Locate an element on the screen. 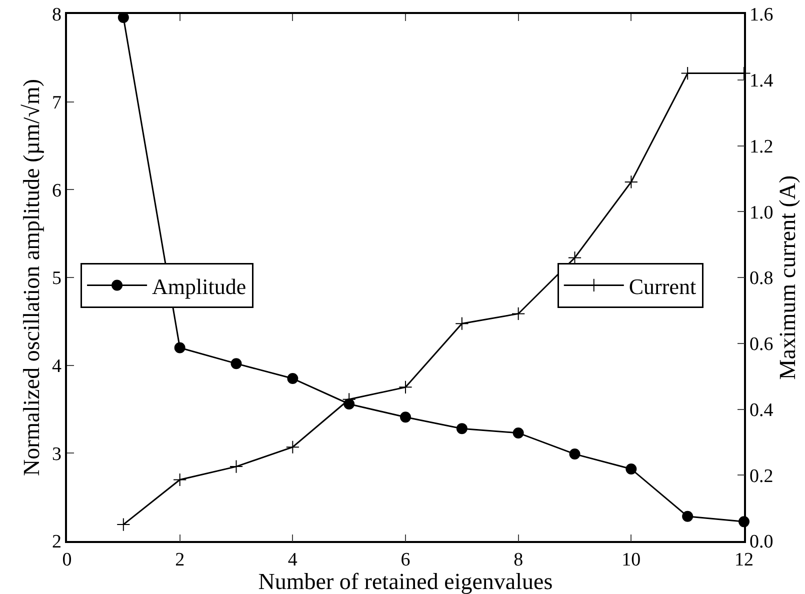 The image size is (805, 594). x-tick-label: 8 is located at coordinates (519, 560).